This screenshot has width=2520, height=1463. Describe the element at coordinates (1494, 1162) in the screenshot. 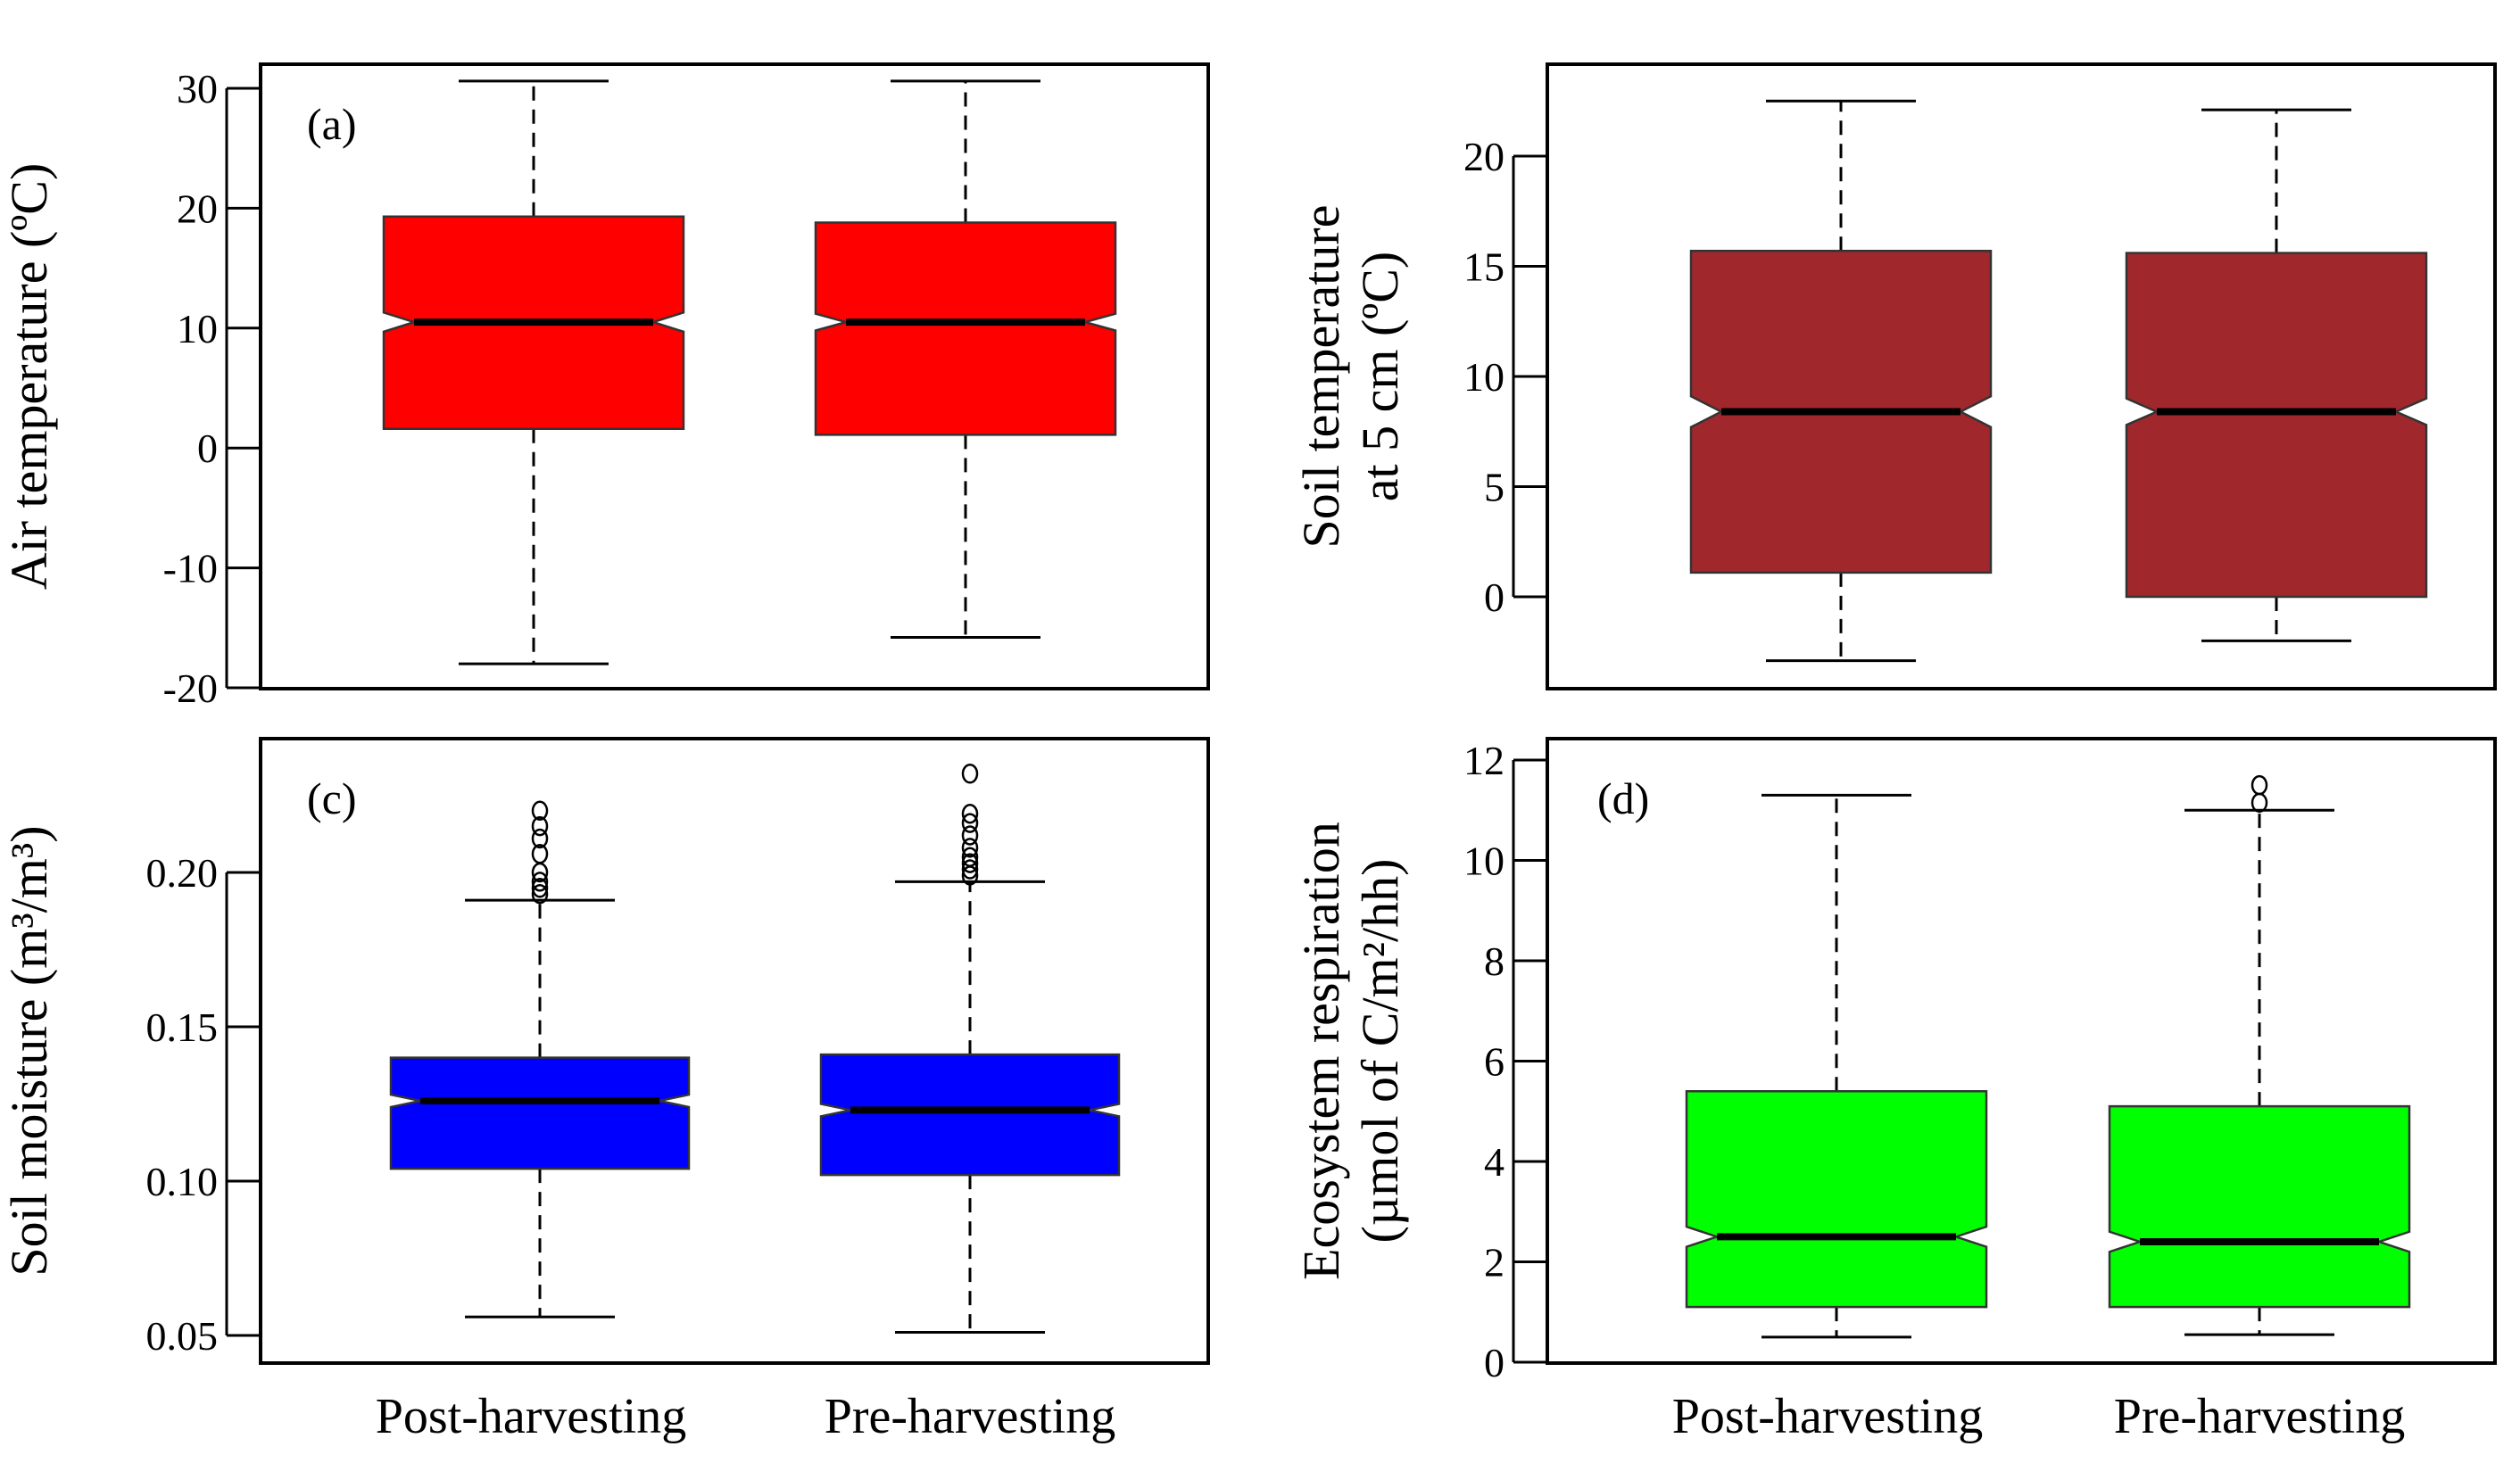

I see `y-tick-label: 4` at that location.